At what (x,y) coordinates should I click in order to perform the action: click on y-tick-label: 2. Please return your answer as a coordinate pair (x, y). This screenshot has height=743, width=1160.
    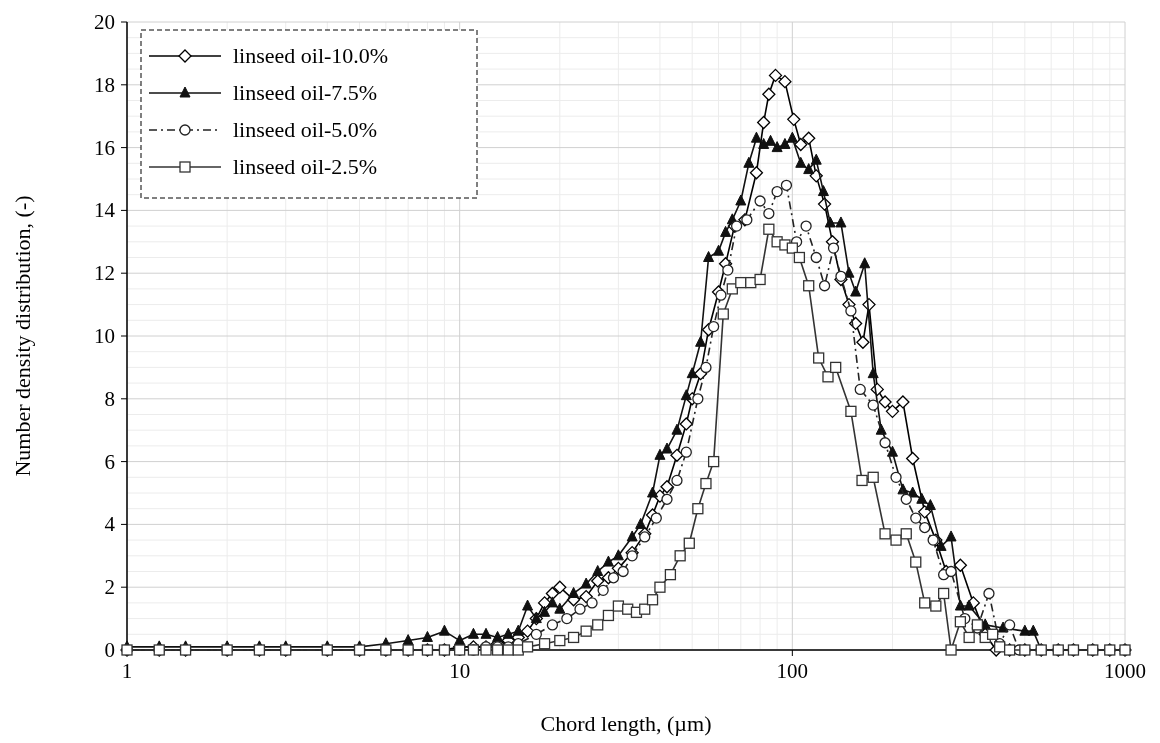
    Looking at the image, I should click on (109, 587).